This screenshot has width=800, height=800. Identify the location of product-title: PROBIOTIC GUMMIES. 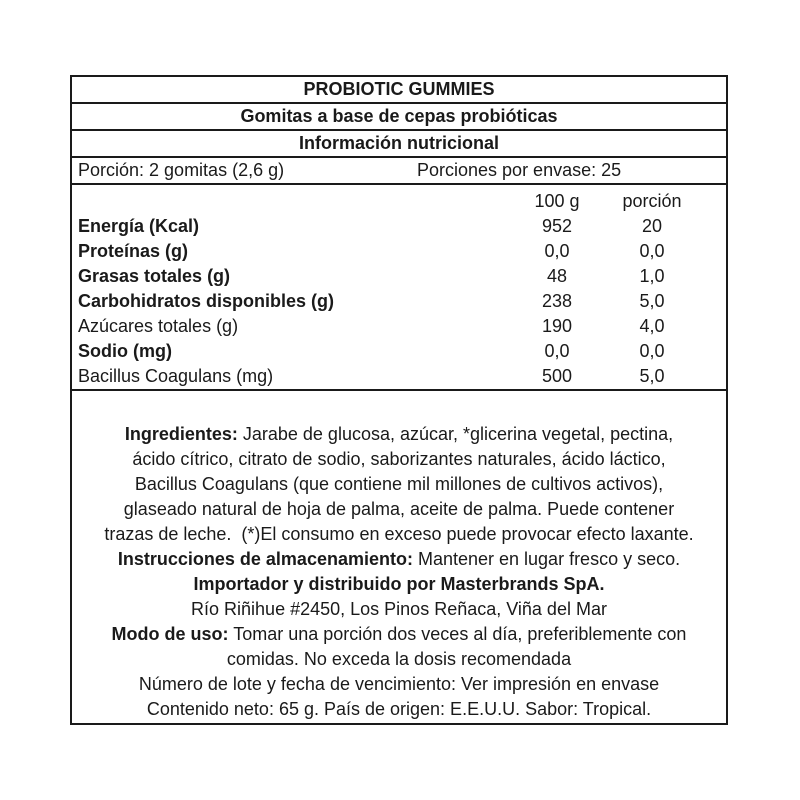
(399, 90).